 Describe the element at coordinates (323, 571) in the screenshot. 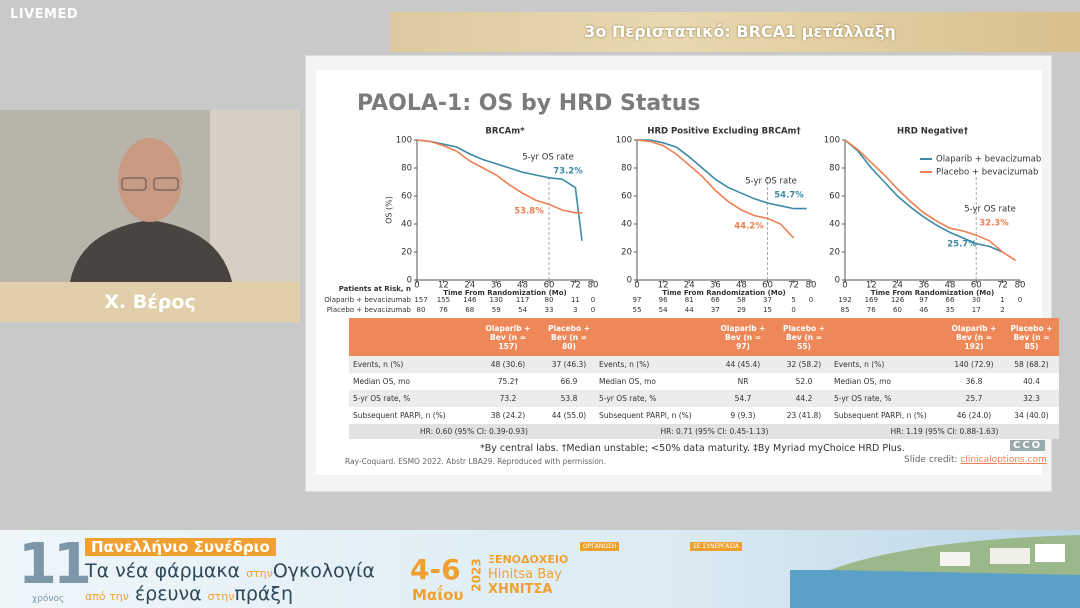

I see `slogan: Ογκολογία` at that location.